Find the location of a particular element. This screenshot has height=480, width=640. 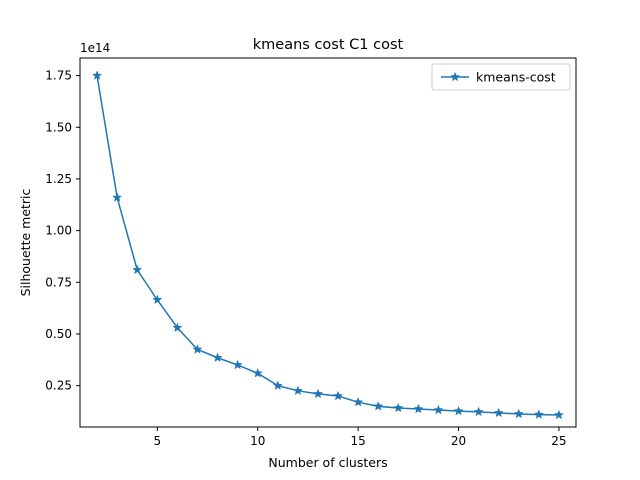

x-axis-ticks: 5 10 15 20 25 is located at coordinates (360, 437).